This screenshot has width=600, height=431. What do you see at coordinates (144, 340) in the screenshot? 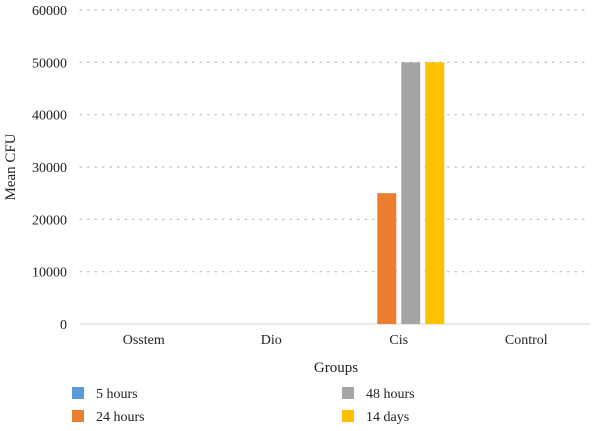
I see `x-tick-label: Osstem` at bounding box center [144, 340].